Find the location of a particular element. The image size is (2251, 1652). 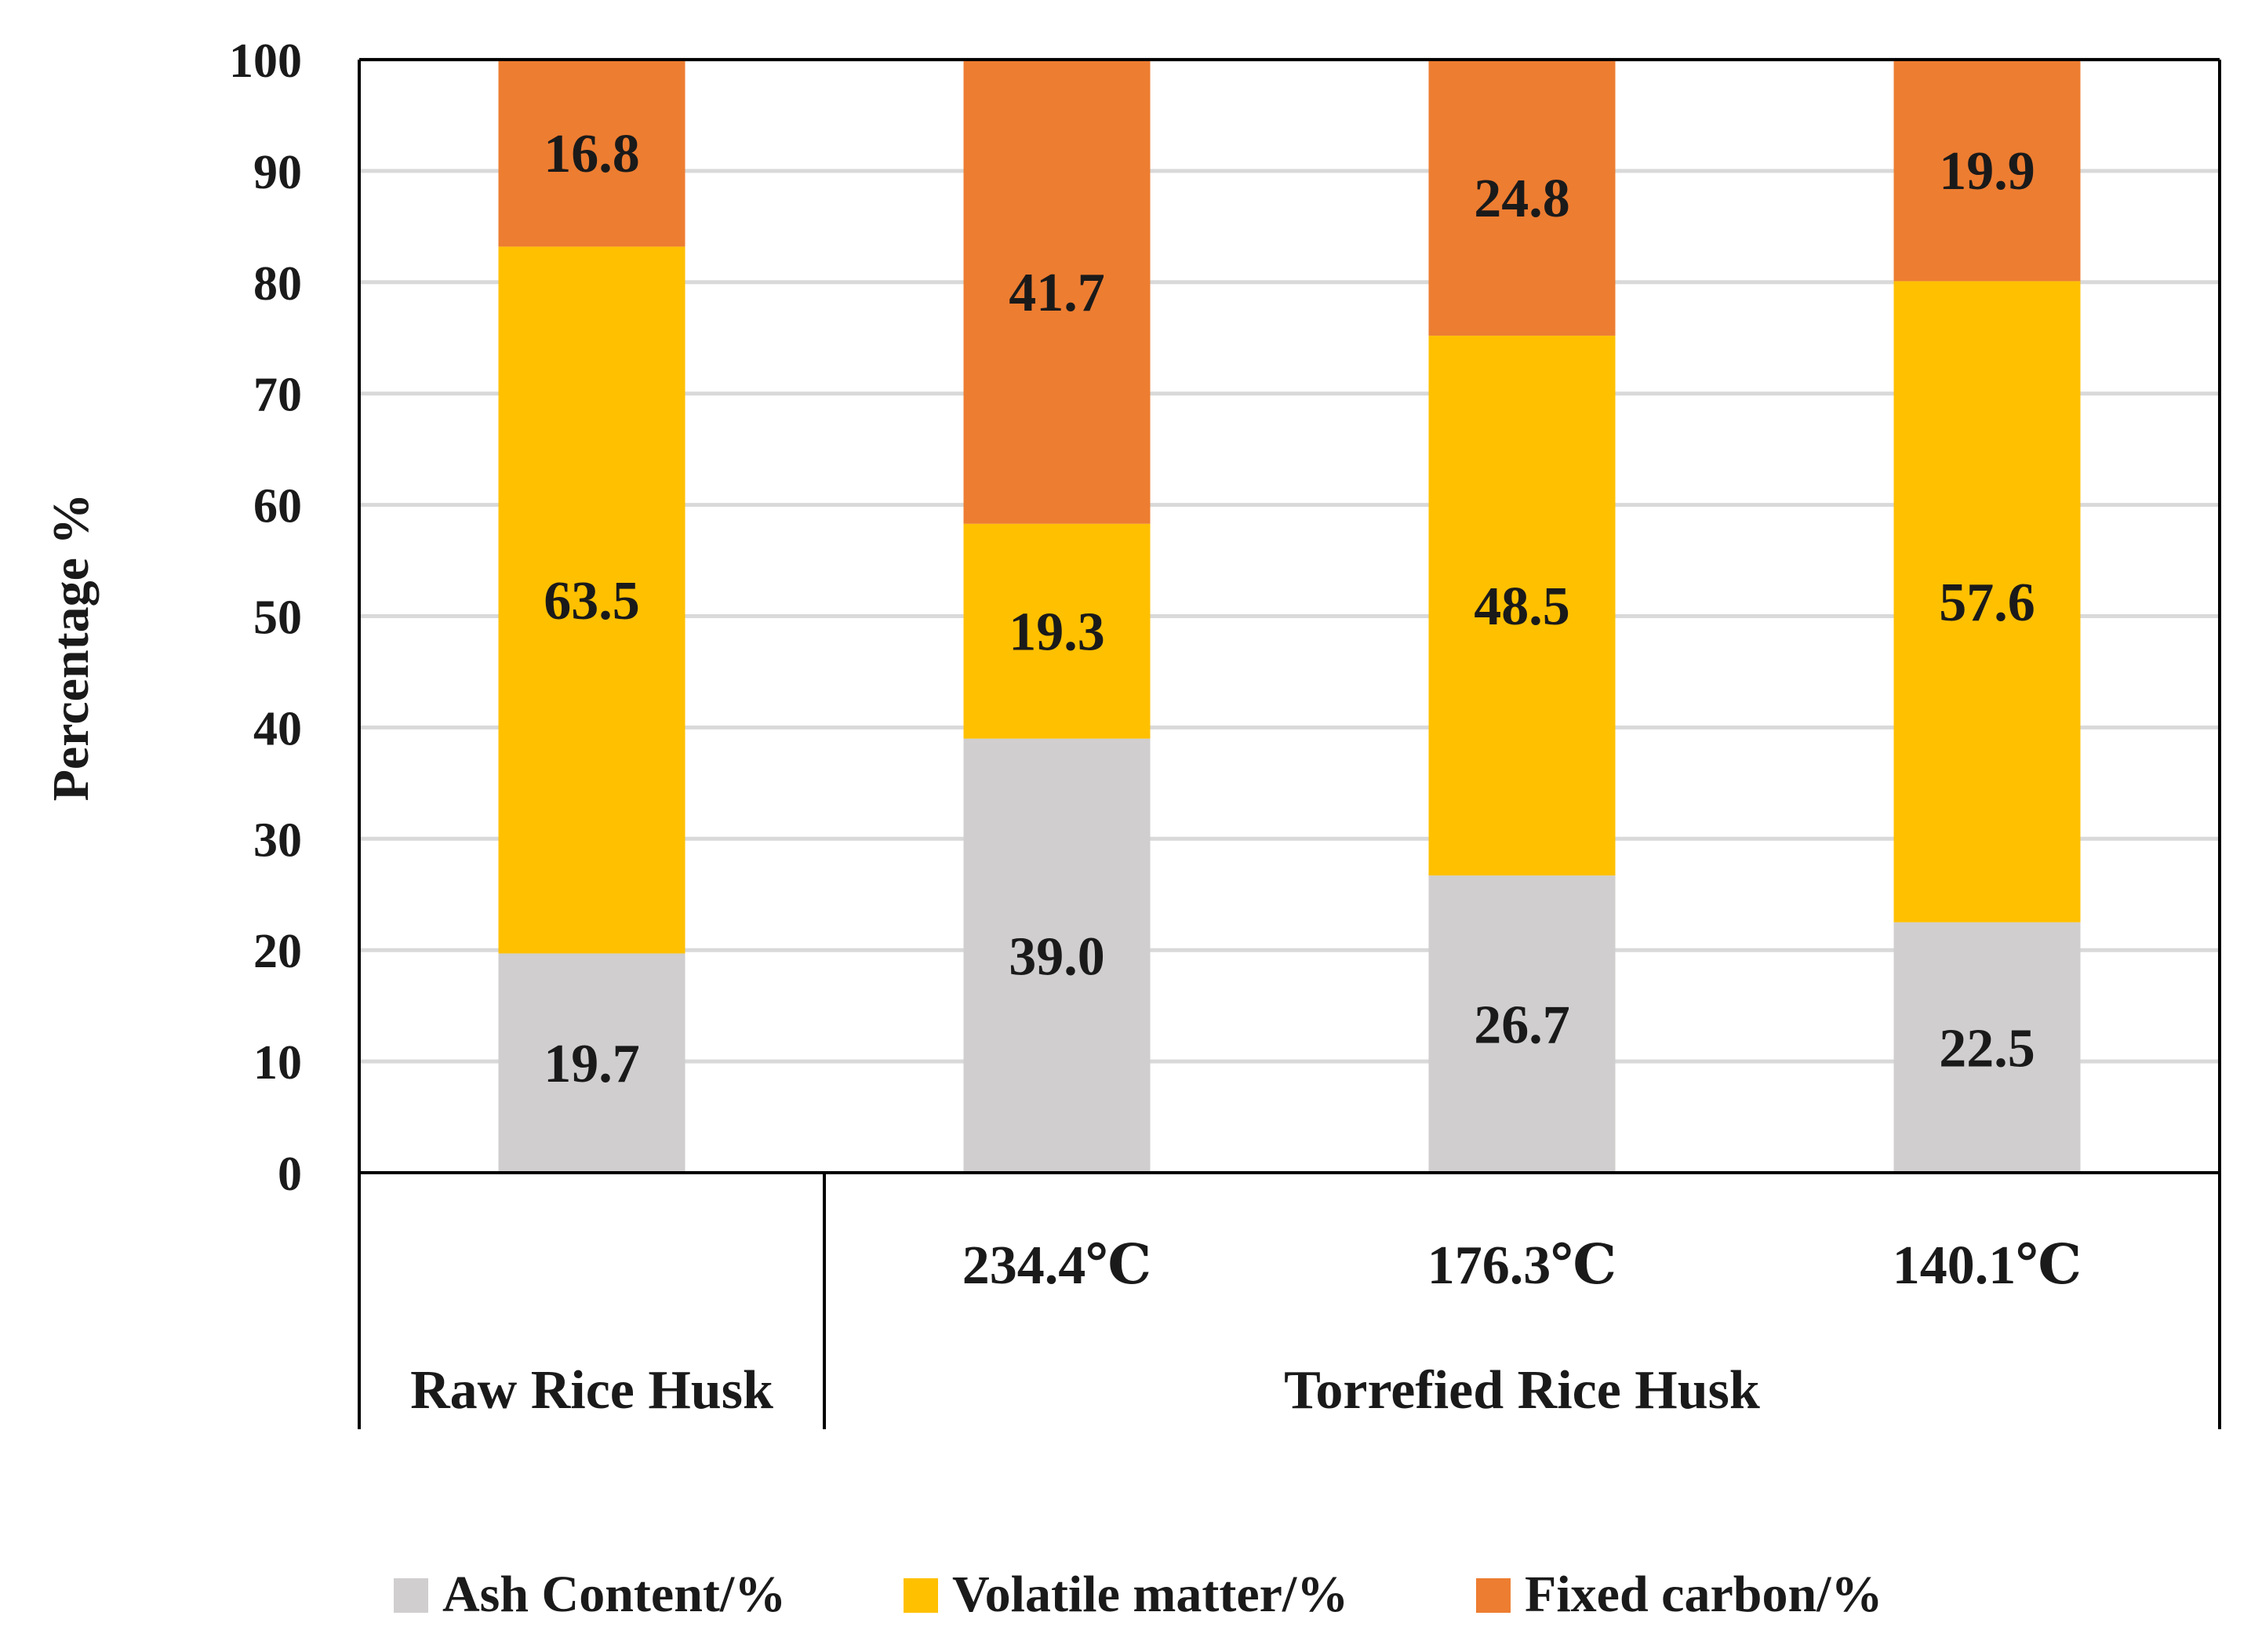

y-axis-ticks: 0 10 20 30 40 50 60 70 80 90 100 is located at coordinates (265, 618).